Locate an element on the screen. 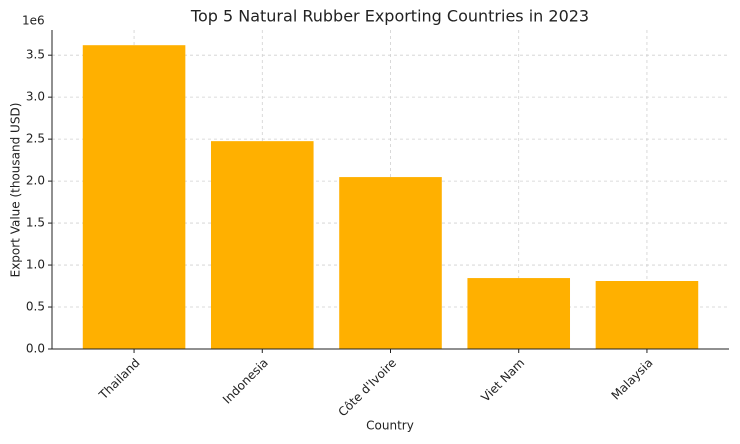 This screenshot has height=444, width=740. y-offset-label: 1e6 is located at coordinates (33, 21).